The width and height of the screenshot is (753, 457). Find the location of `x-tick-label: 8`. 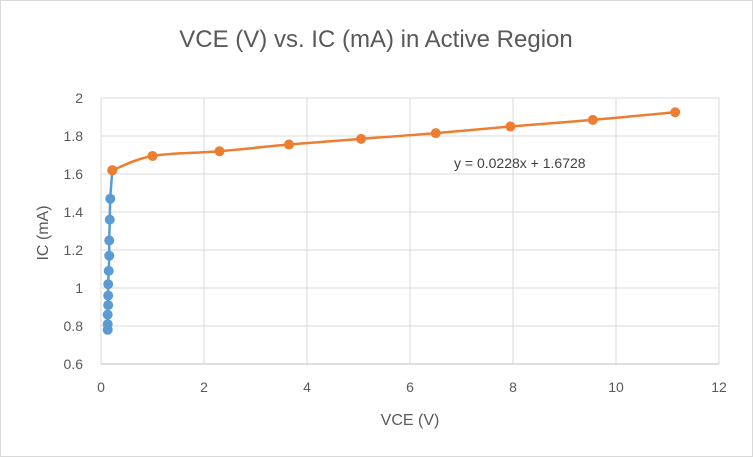

x-tick-label: 8 is located at coordinates (513, 387).